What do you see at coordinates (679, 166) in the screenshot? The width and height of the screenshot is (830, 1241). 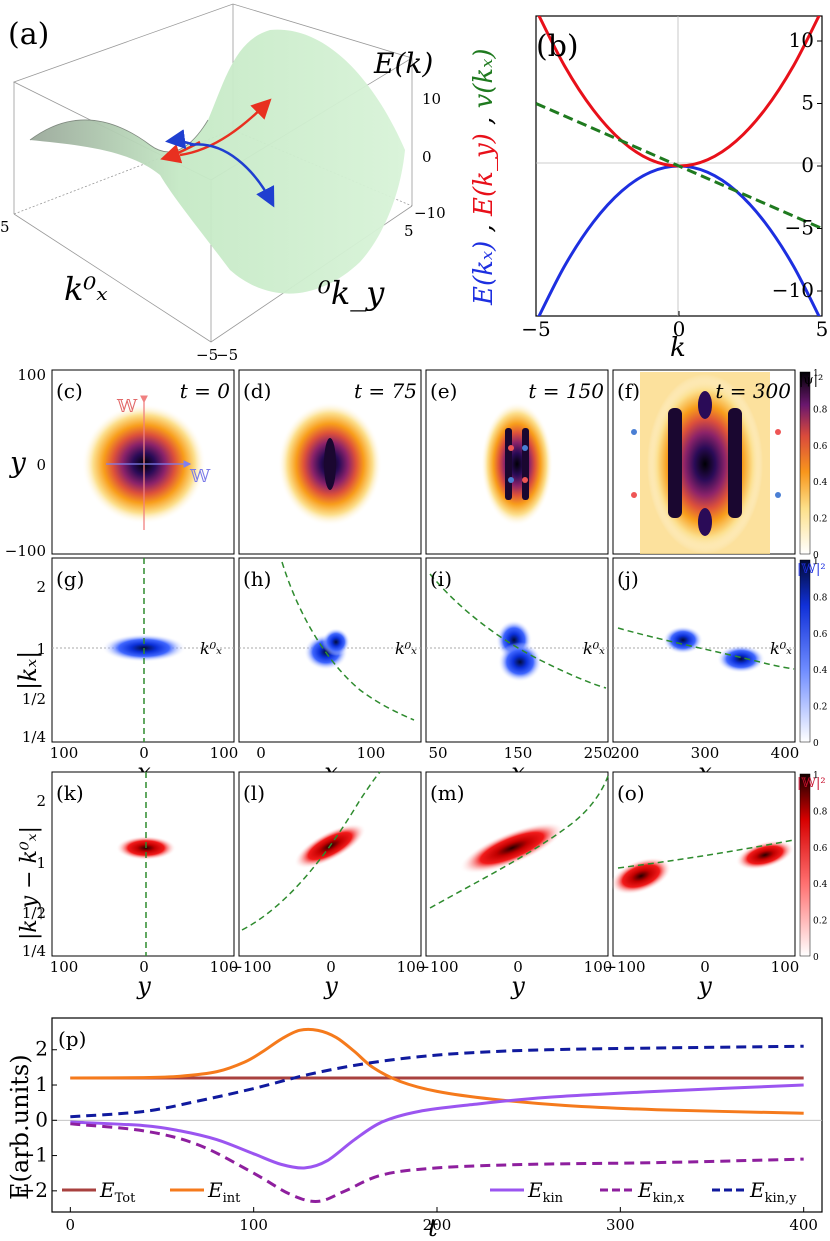 I see `panel-b-series-v_kx` at bounding box center [679, 166].